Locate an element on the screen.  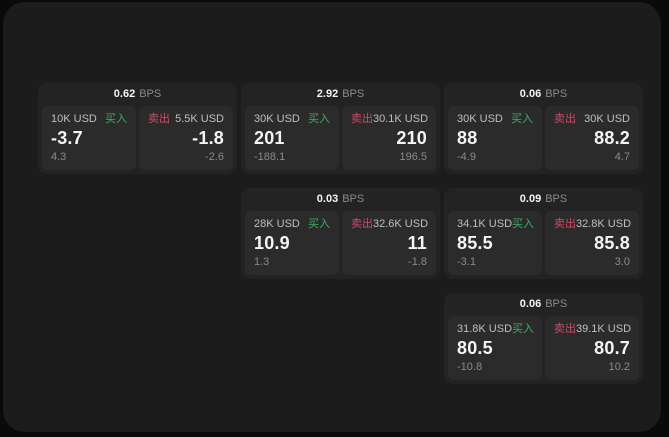
buy-panel-header: 31.8K USD 买入 is located at coordinates (496, 329).